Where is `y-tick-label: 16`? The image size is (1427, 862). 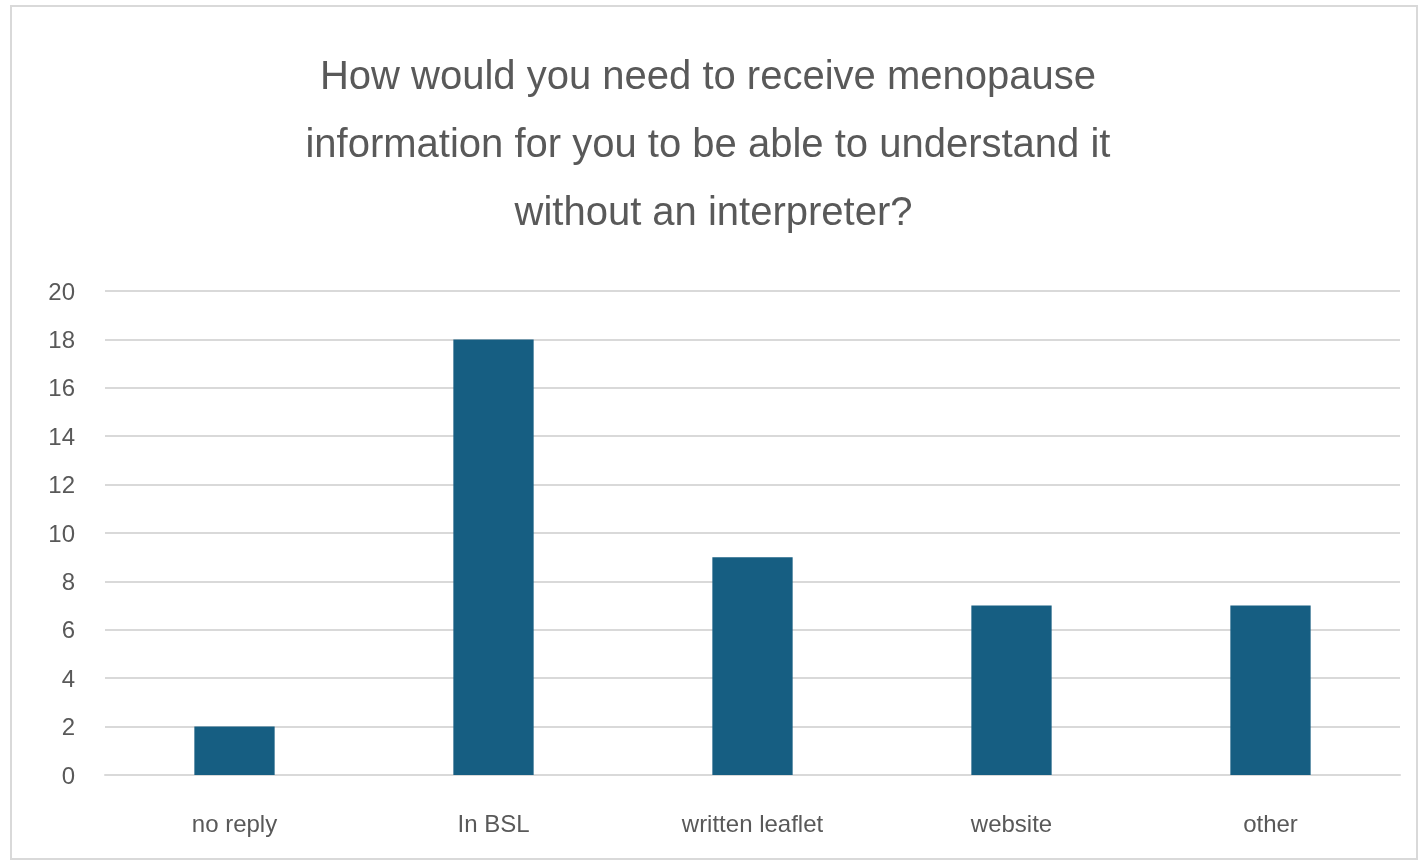
y-tick-label: 16 is located at coordinates (61, 388).